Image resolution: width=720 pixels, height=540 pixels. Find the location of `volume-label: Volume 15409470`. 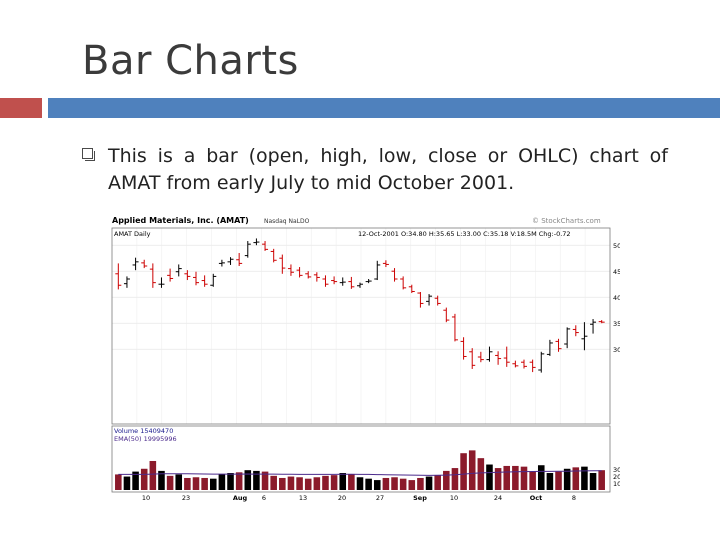

volume-label: Volume 15409470 is located at coordinates (143, 431).